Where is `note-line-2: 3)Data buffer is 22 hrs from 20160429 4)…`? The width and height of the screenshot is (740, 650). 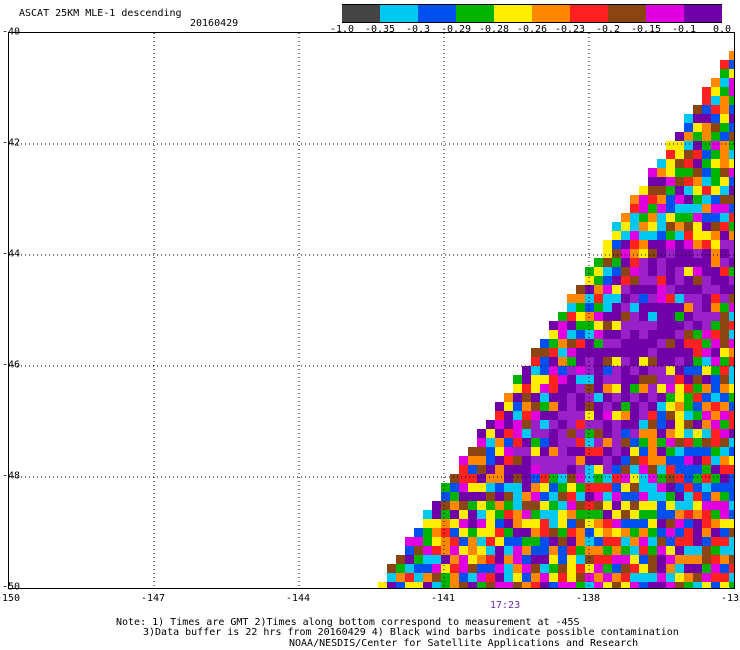 note-line-2: 3)Data buffer is 22 hrs from 20160429 4)… is located at coordinates (411, 632).